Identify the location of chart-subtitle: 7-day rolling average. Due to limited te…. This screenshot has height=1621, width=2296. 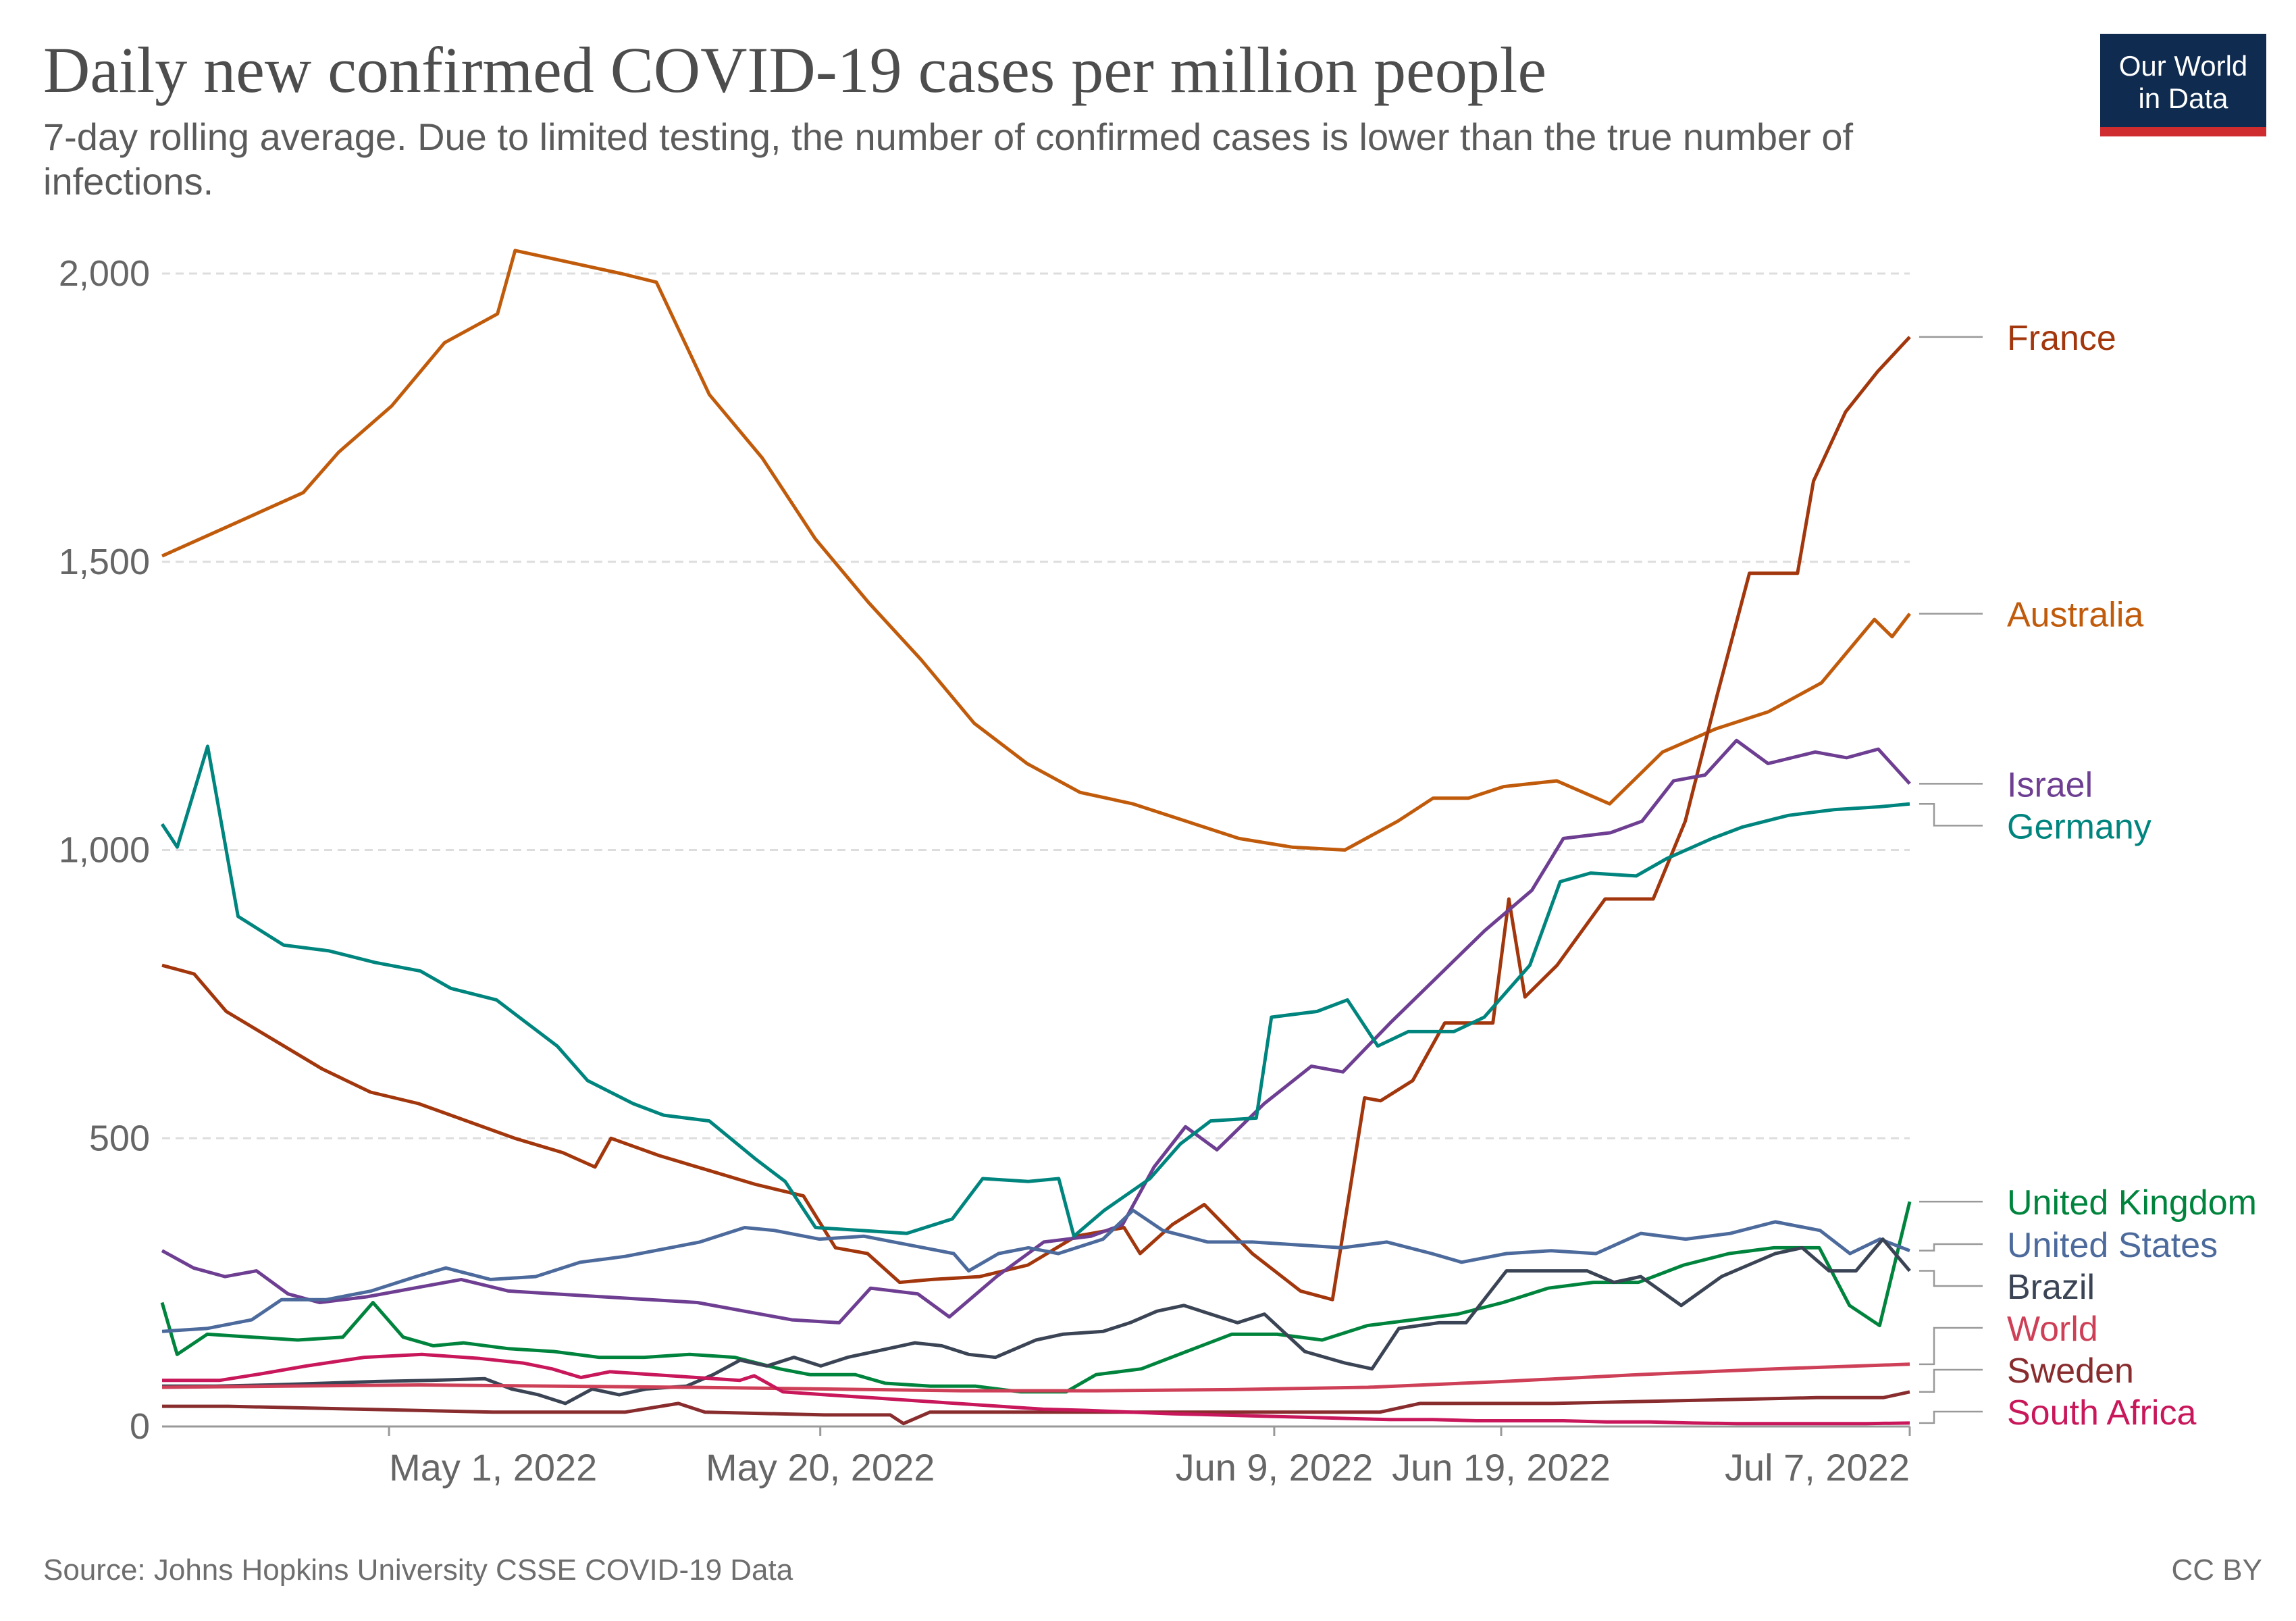
(948, 159).